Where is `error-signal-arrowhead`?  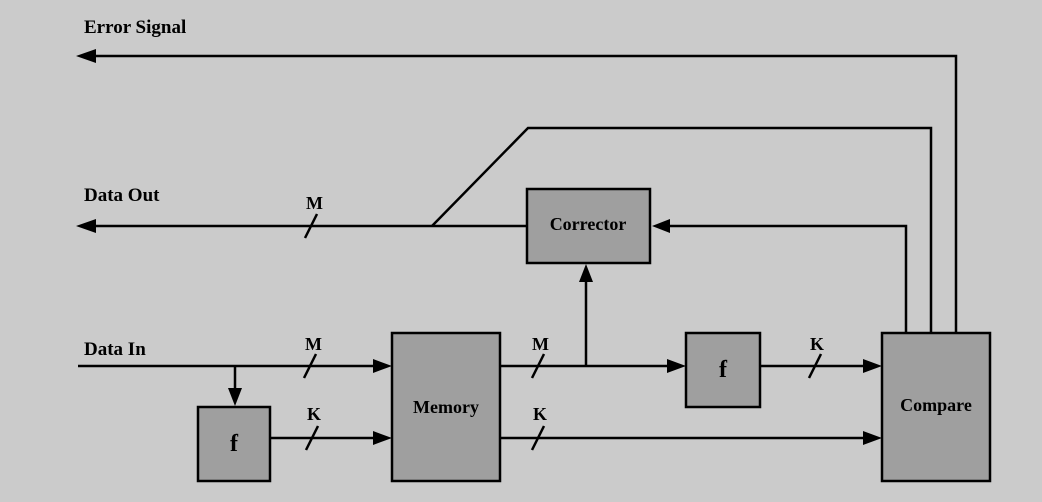
error-signal-arrowhead is located at coordinates (86, 56).